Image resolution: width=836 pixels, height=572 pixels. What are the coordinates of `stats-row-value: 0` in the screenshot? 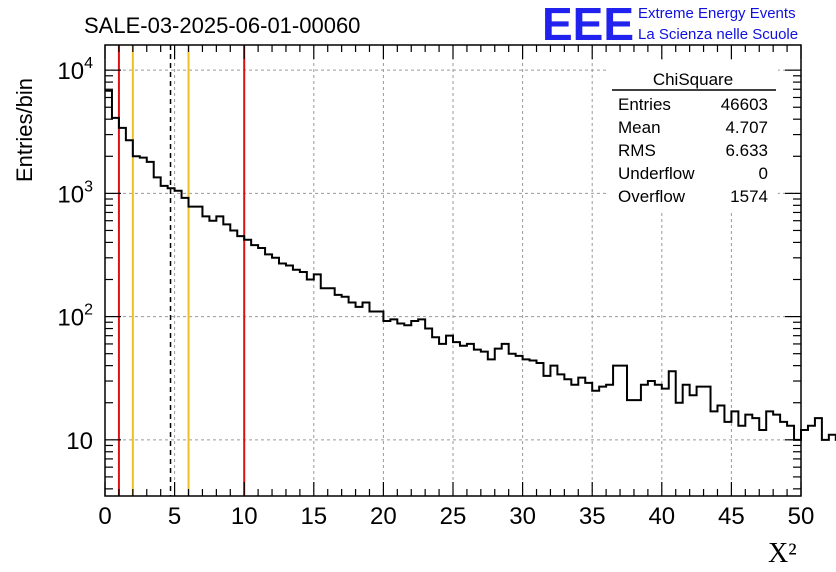 It's located at (763, 173).